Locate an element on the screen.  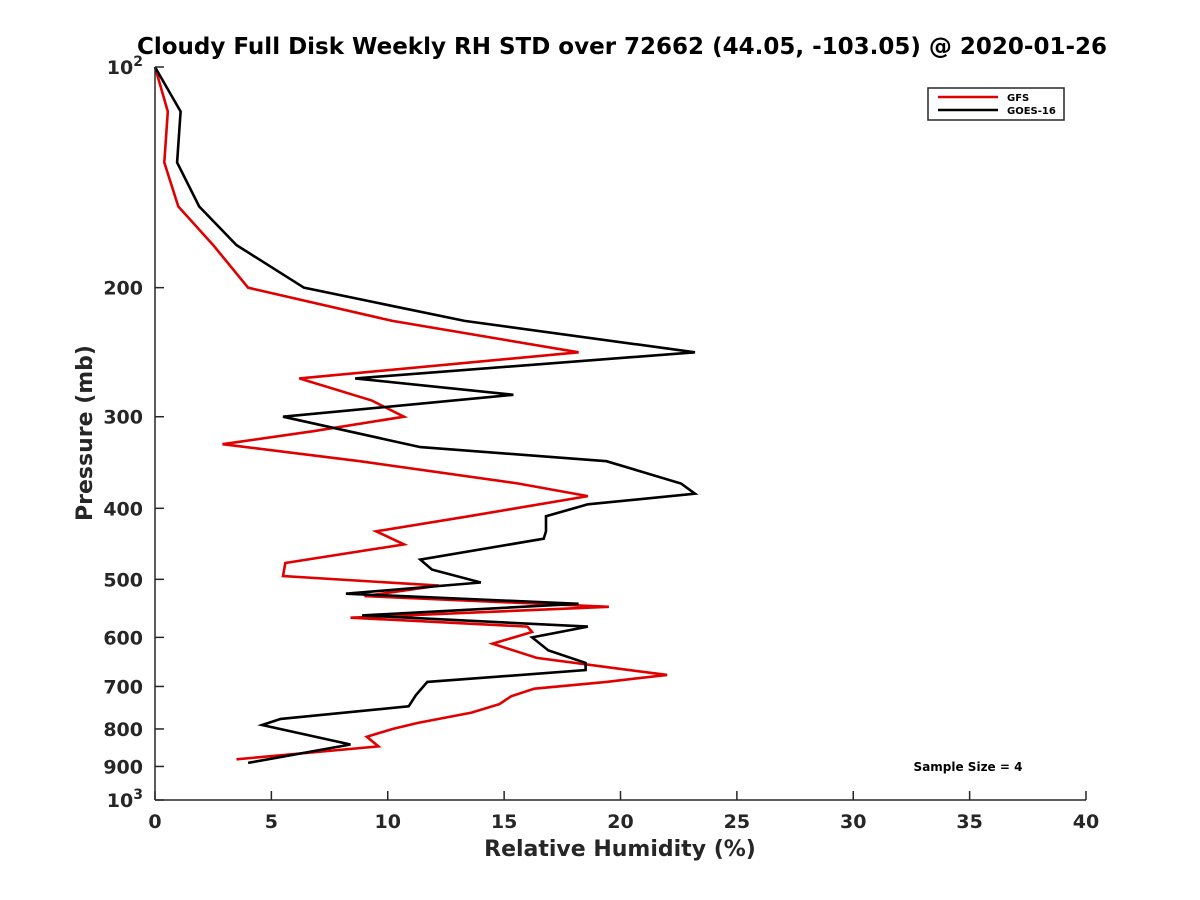
x-tick-label: 25 is located at coordinates (737, 822).